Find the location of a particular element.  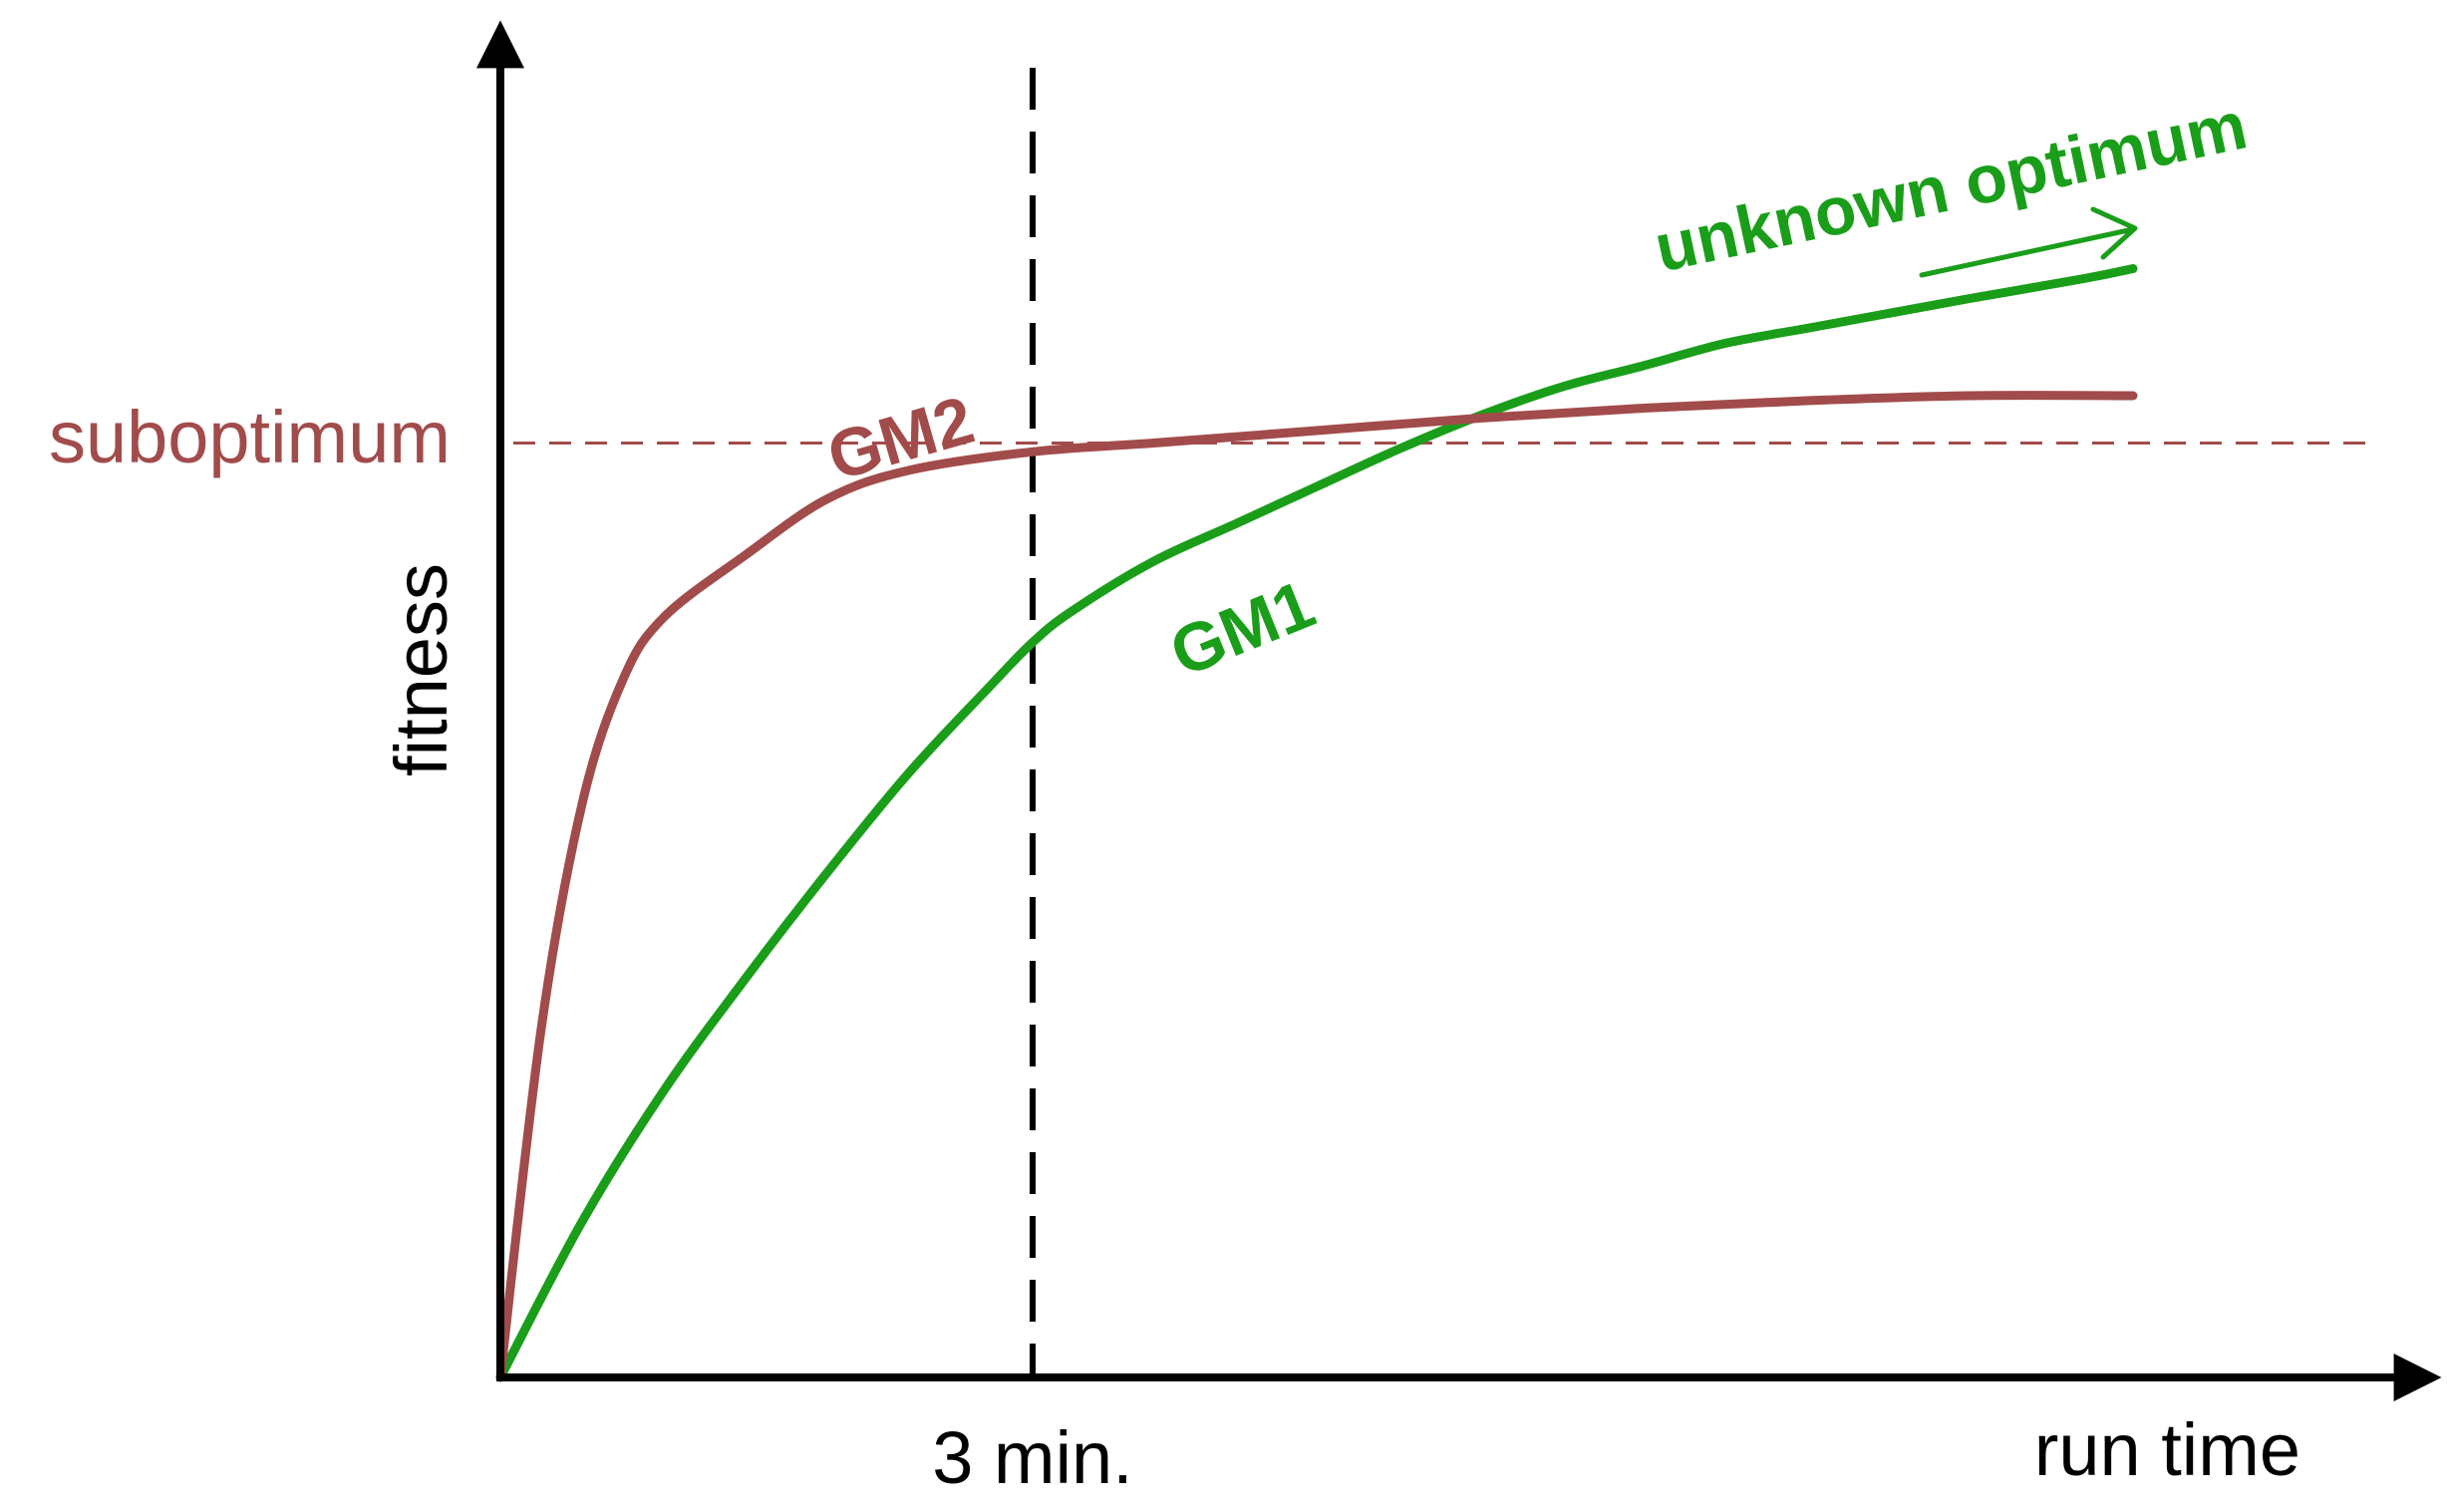

x-axis-label: run time is located at coordinates (2167, 1449).